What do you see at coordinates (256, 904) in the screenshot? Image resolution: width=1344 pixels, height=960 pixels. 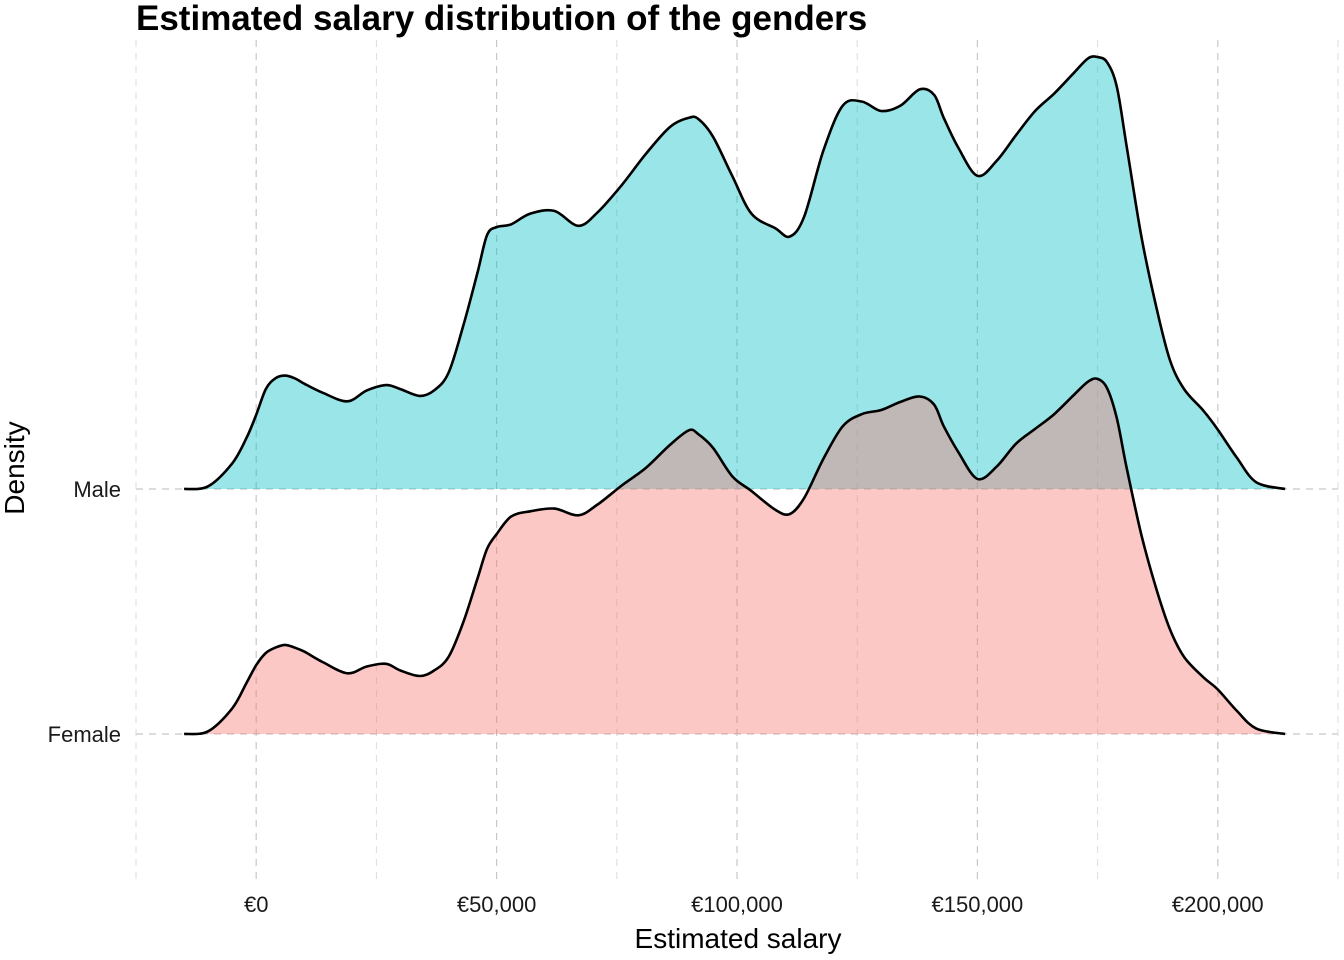 I see `x-tick-label: €0` at bounding box center [256, 904].